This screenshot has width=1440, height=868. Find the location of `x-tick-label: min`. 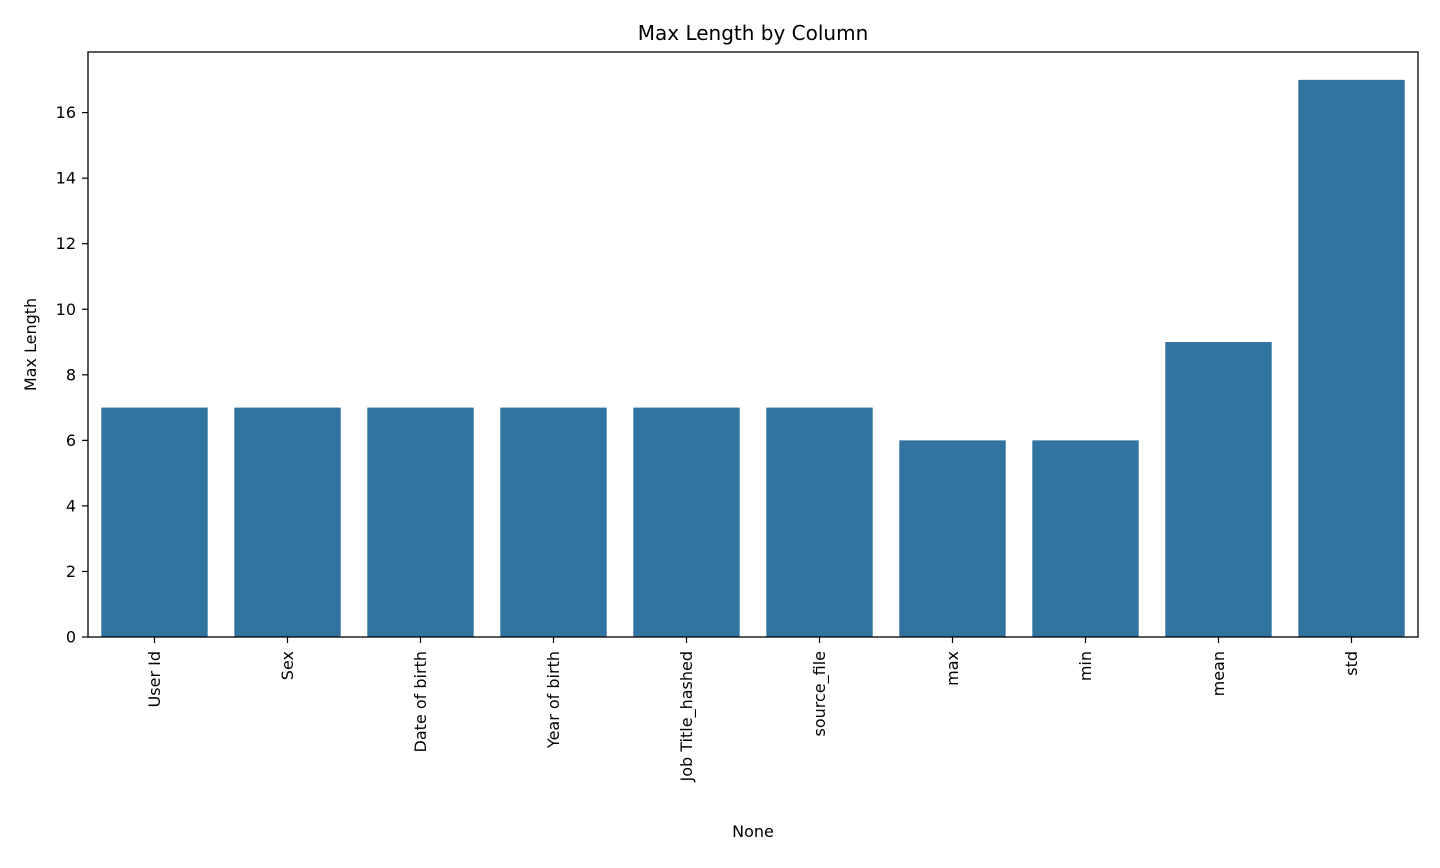

x-tick-label: min is located at coordinates (1085, 666).